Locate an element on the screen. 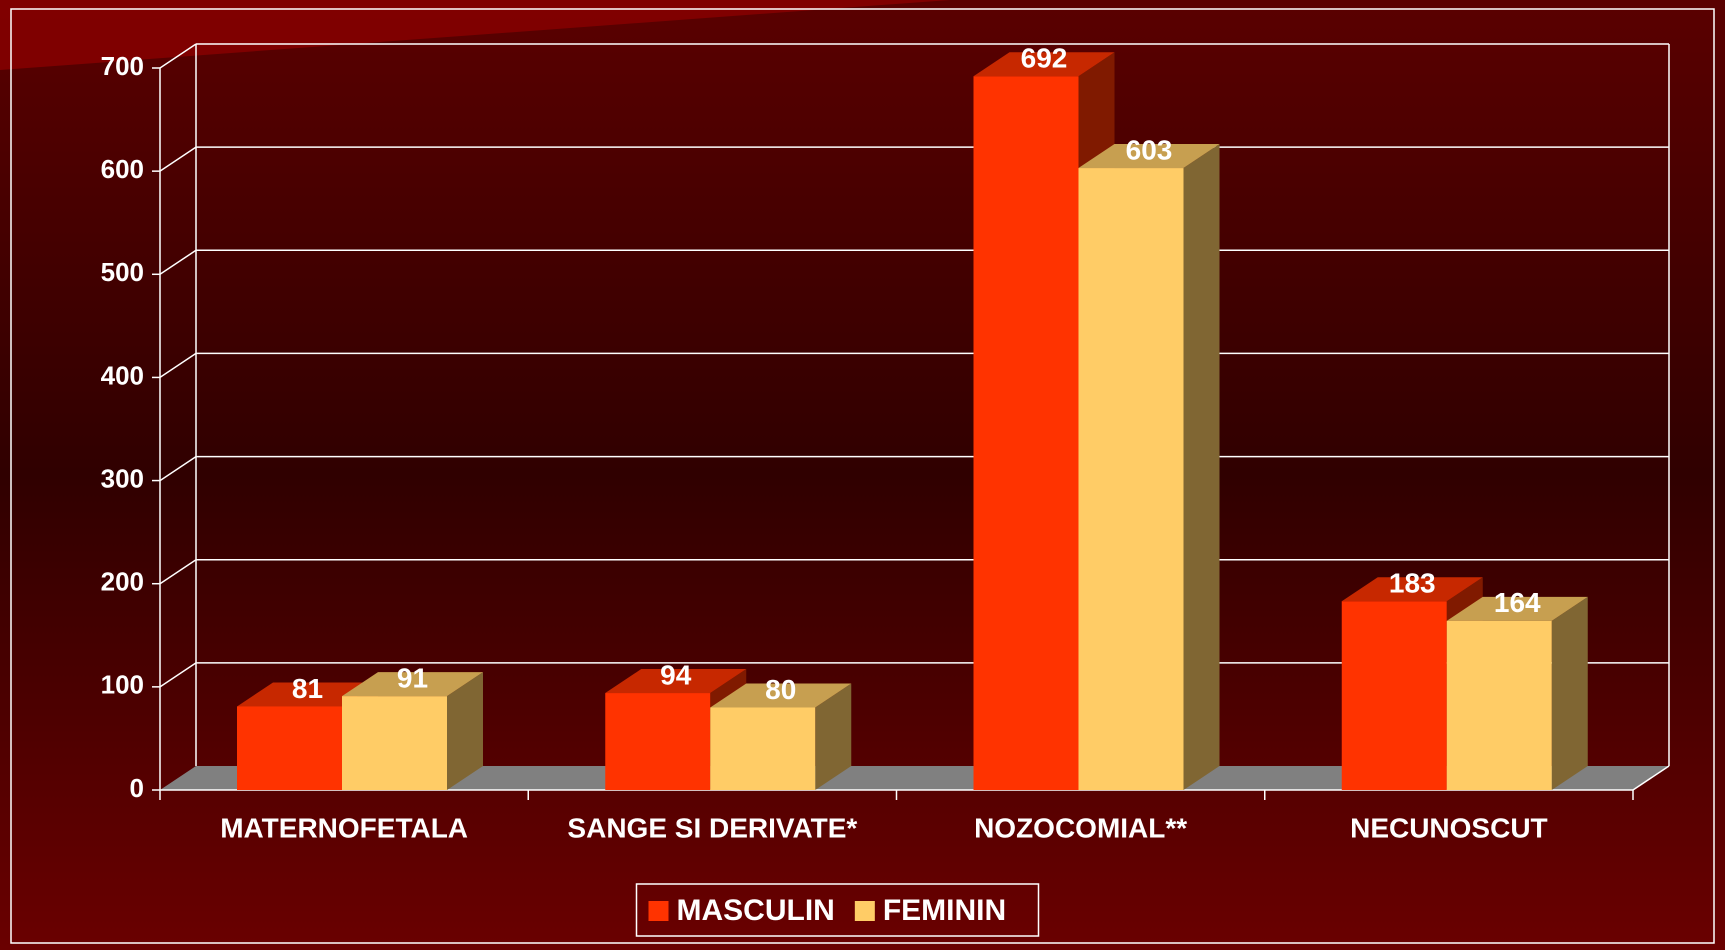 Image resolution: width=1725 pixels, height=950 pixels. data-label: 94 is located at coordinates (676, 674).